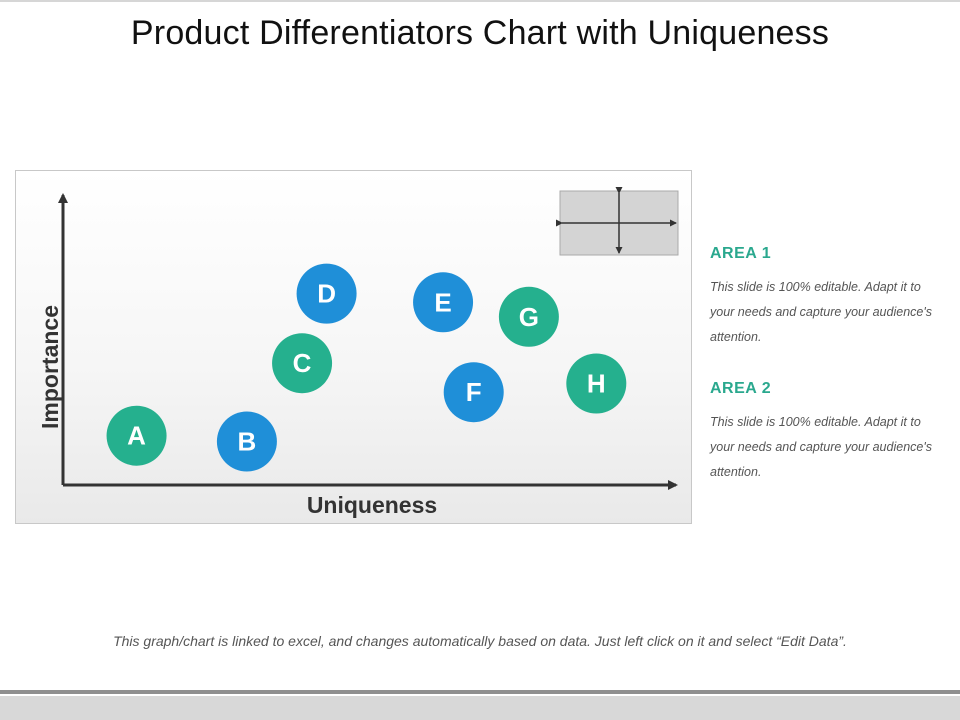  Describe the element at coordinates (480, 708) in the screenshot. I see `bottom-bar-light` at that location.